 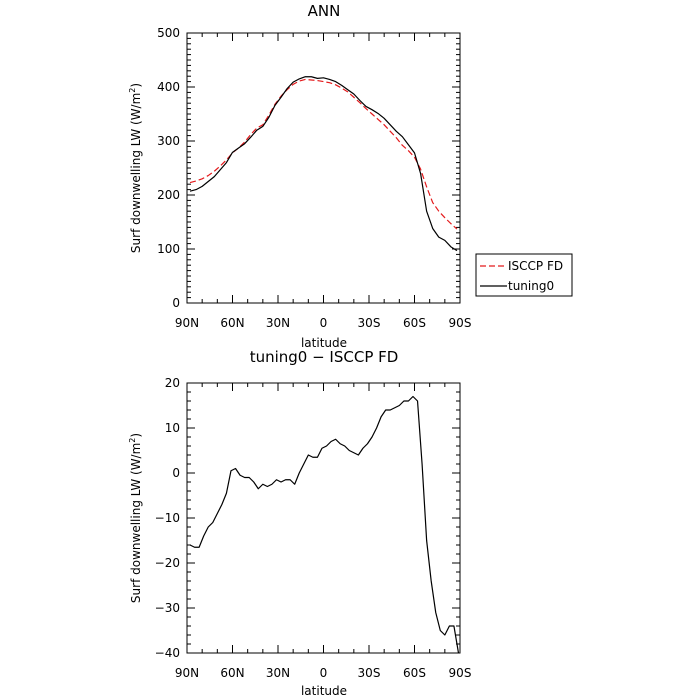 What do you see at coordinates (414, 323) in the screenshot?
I see `top-x-tick-label: 60S` at bounding box center [414, 323].